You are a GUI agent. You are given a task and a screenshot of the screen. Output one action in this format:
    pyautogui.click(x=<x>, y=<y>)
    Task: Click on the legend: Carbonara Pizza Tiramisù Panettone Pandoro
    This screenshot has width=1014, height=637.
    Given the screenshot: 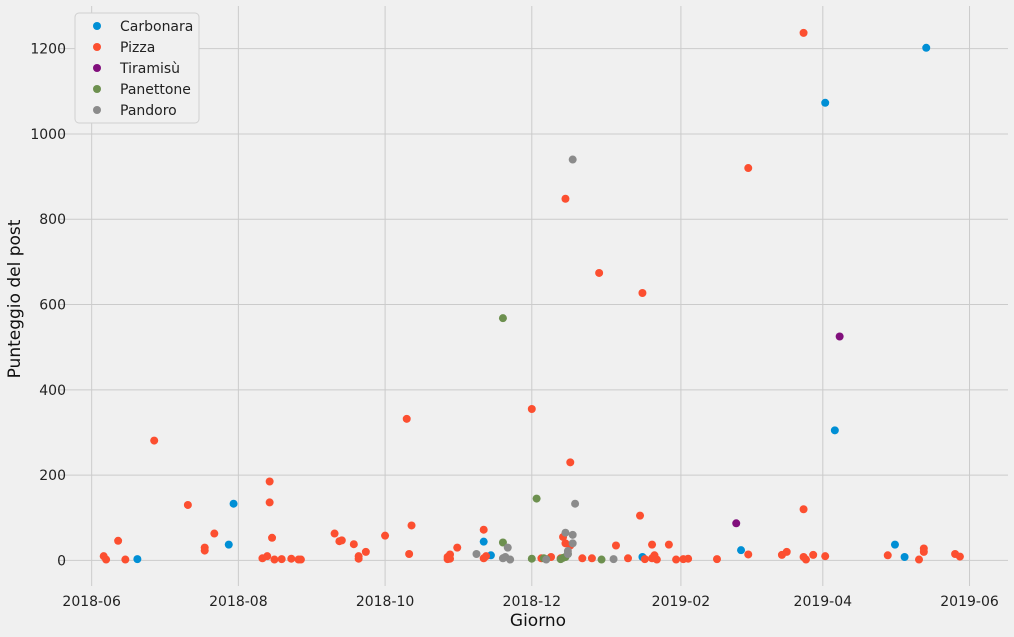 What is the action you would take?
    pyautogui.click(x=137, y=68)
    